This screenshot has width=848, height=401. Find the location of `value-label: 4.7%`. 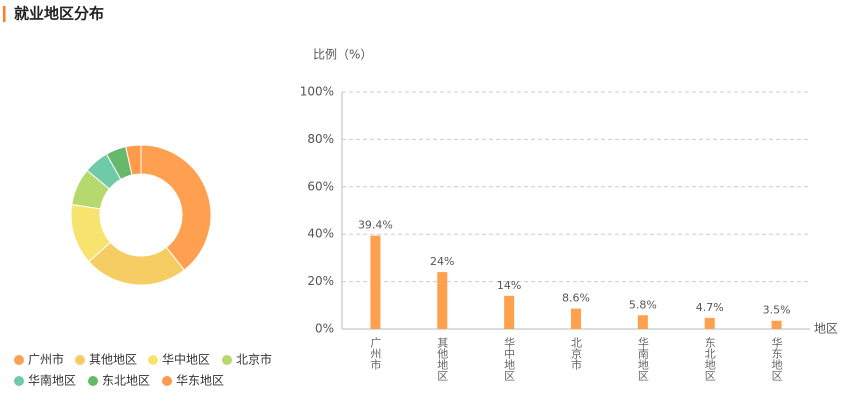

value-label: 4.7% is located at coordinates (710, 307).